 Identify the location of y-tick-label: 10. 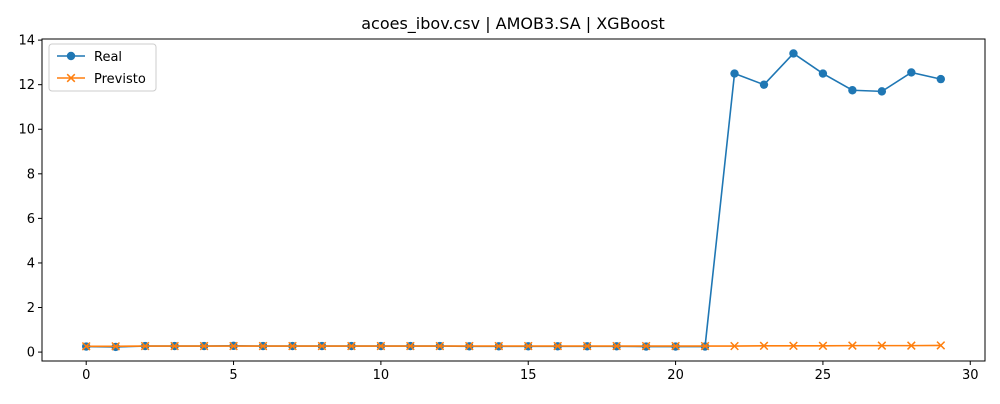
(26, 130).